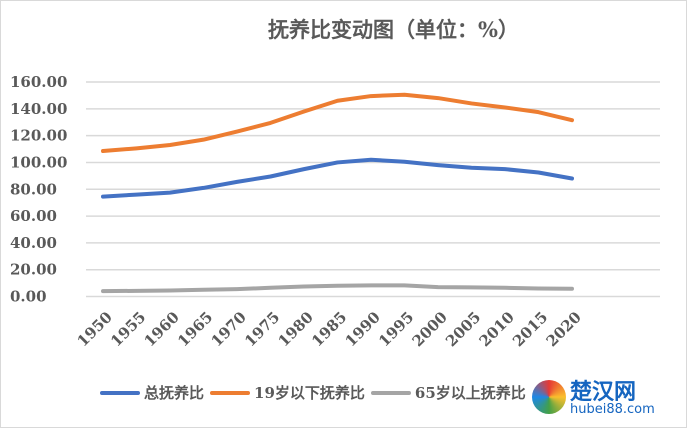  What do you see at coordinates (38, 82) in the screenshot?
I see `y-tick-label: 160.00` at bounding box center [38, 82].